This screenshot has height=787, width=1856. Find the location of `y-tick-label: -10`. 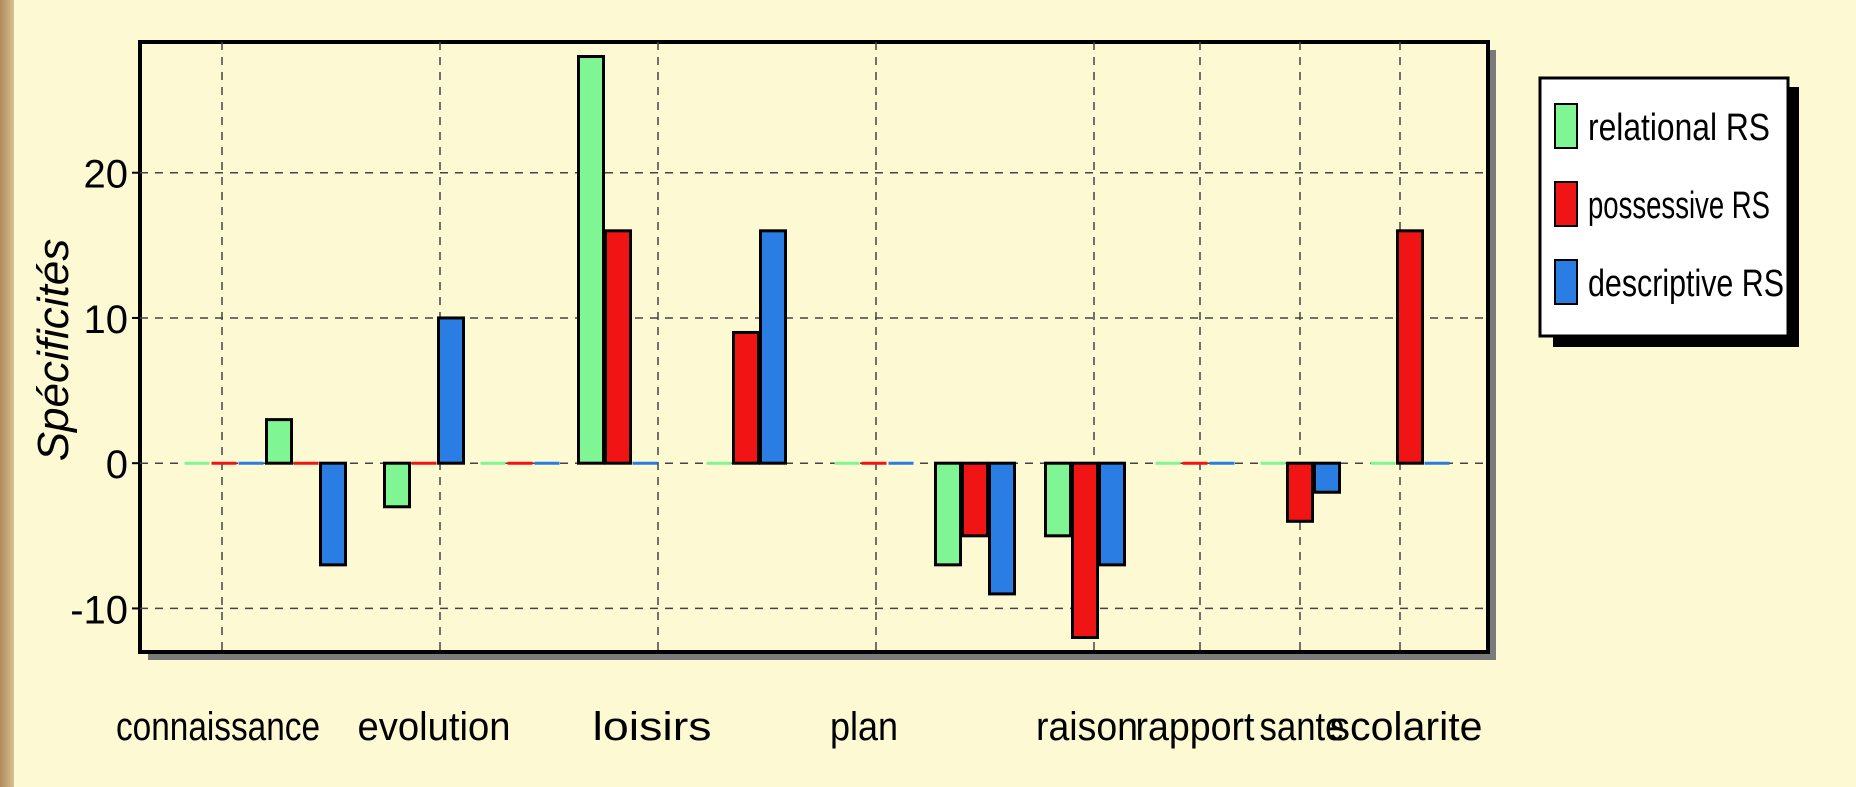

y-tick-label: -10 is located at coordinates (99, 610).